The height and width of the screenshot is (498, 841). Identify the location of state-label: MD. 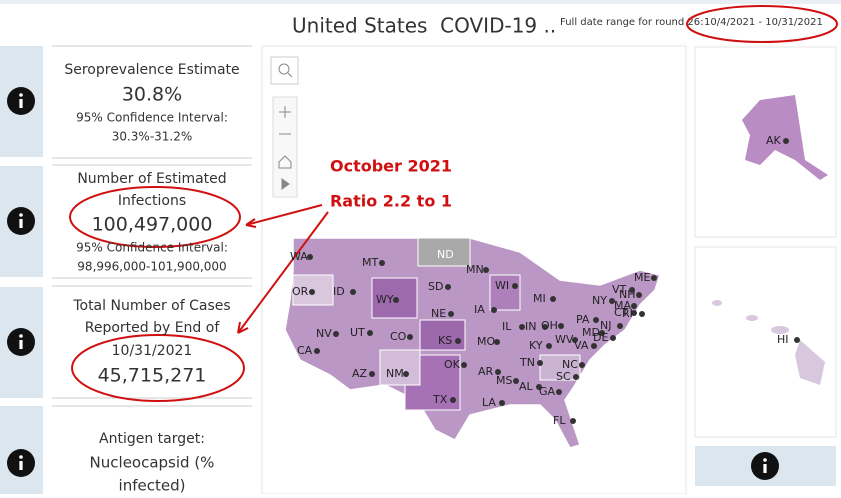
(591, 332).